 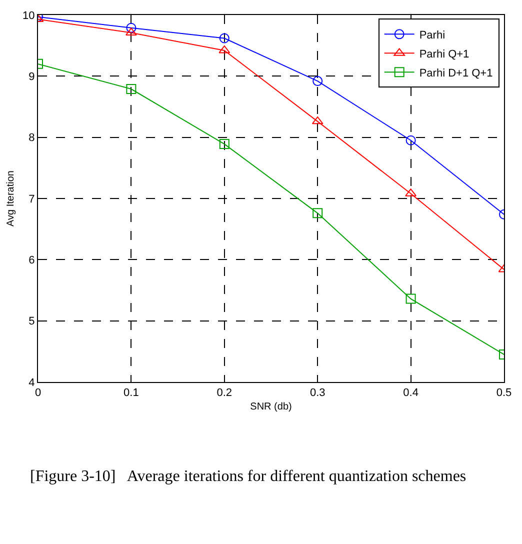 What do you see at coordinates (432, 35) in the screenshot?
I see `legend-label: Parhi` at bounding box center [432, 35].